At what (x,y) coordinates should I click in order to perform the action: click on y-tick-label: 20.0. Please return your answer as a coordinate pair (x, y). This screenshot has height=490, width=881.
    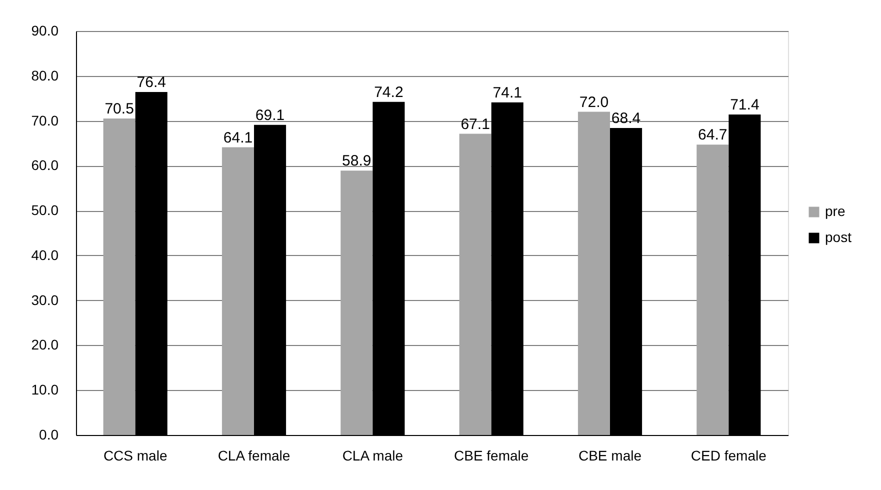
    Looking at the image, I should click on (45, 344).